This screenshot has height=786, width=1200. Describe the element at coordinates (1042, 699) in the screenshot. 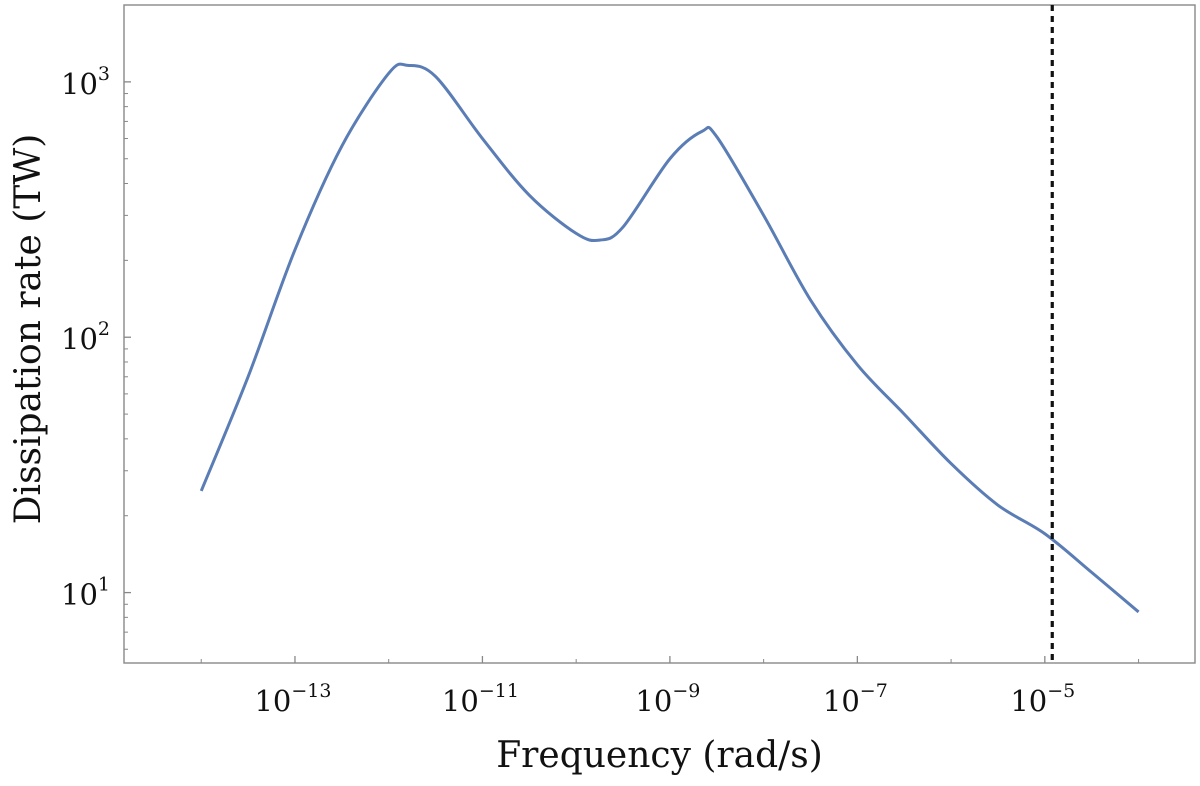

I see `x-tick-label: 10⁻⁵` at that location.